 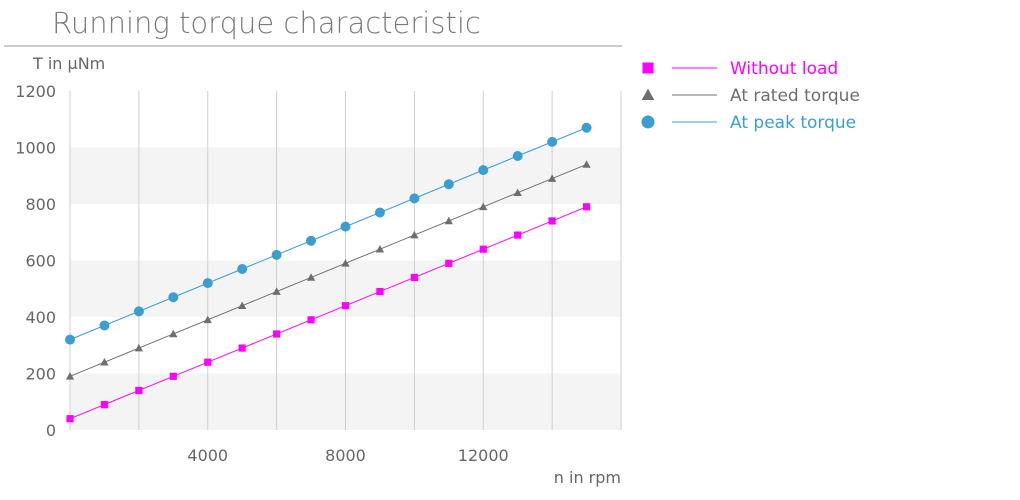 What do you see at coordinates (51, 430) in the screenshot?
I see `y-tick-label: 0` at bounding box center [51, 430].